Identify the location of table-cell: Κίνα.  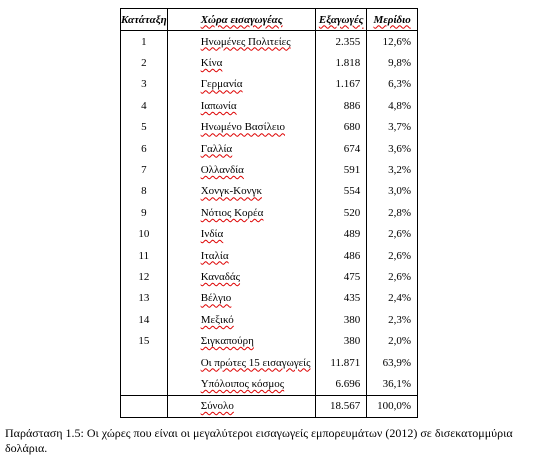
(241, 63).